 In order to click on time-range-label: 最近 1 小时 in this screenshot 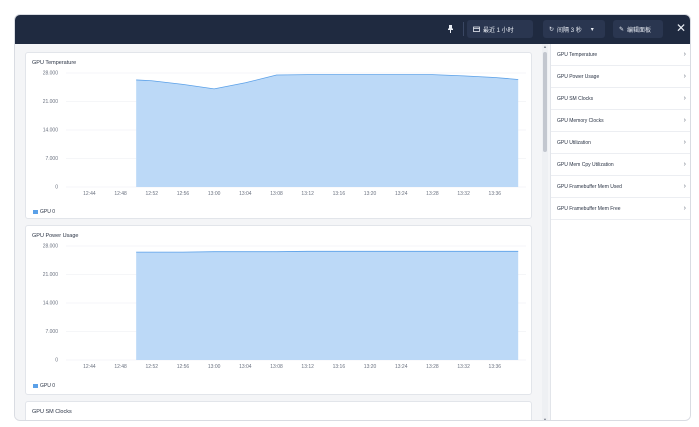, I will do `click(498, 30)`.